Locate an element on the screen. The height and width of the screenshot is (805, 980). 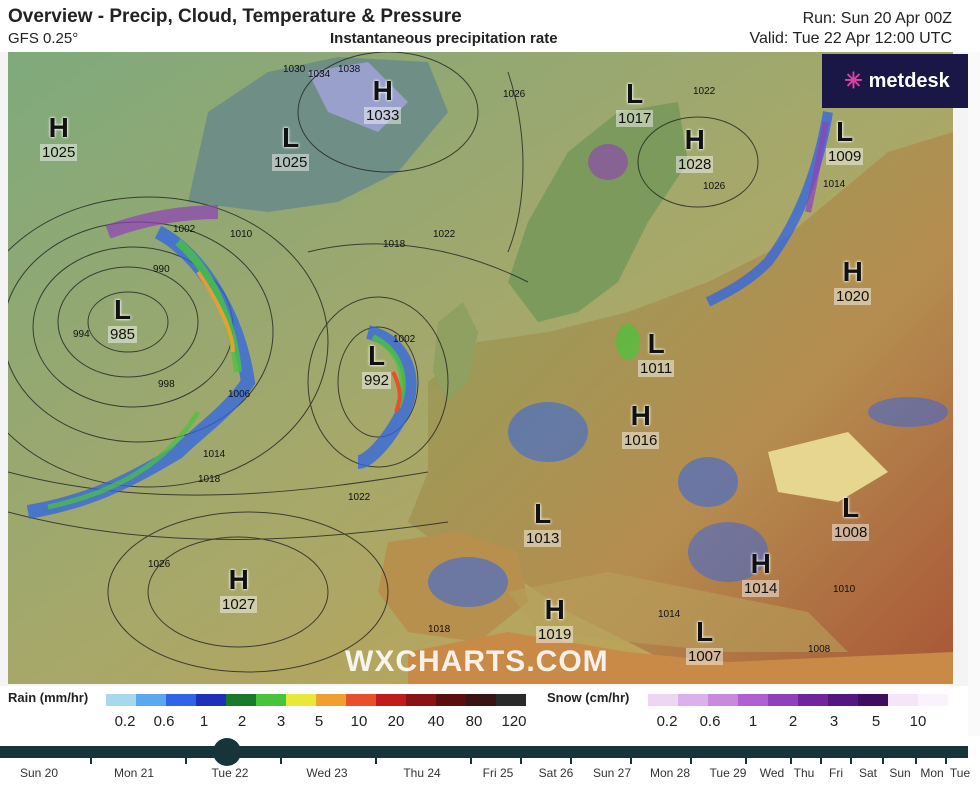
timeline-track is located at coordinates (484, 752).